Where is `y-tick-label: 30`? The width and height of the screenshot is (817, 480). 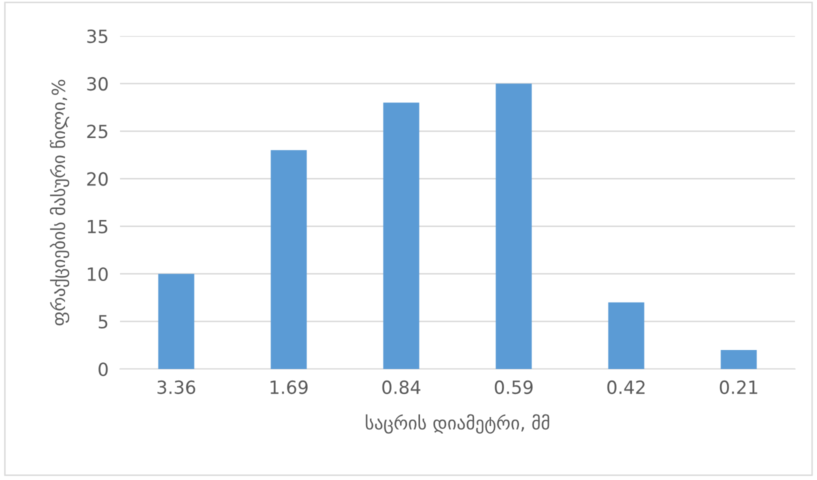
y-tick-label: 30 is located at coordinates (97, 84).